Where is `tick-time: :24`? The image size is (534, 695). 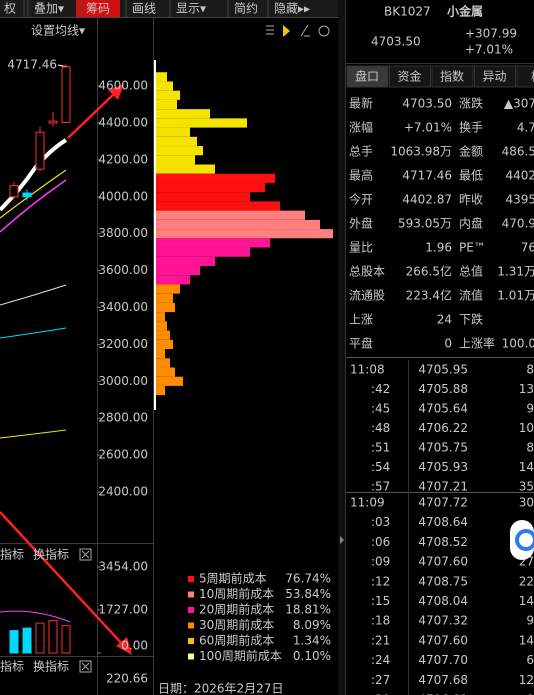
tick-time: :24 is located at coordinates (380, 660).